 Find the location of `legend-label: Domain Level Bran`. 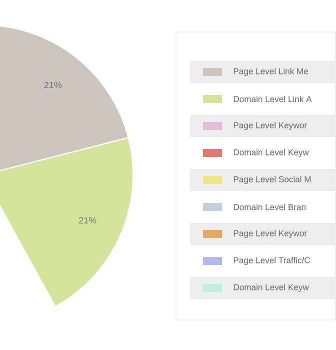

legend-label: Domain Level Bran is located at coordinates (270, 207).